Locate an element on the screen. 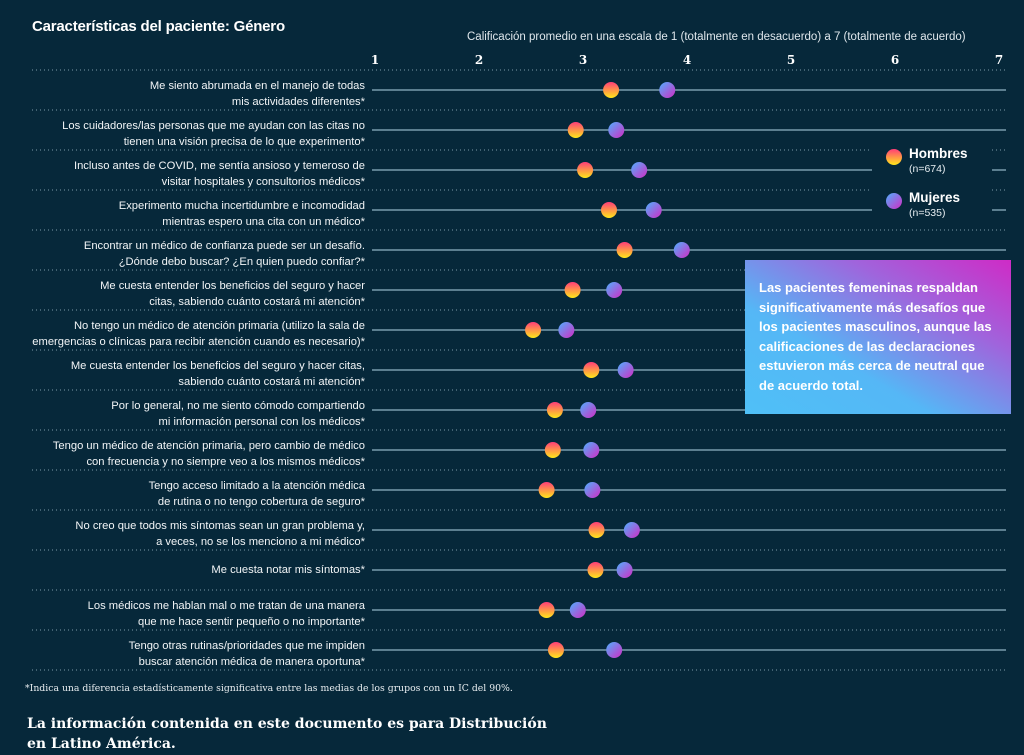 The height and width of the screenshot is (755, 1024). x-tick-label: 7 is located at coordinates (999, 60).